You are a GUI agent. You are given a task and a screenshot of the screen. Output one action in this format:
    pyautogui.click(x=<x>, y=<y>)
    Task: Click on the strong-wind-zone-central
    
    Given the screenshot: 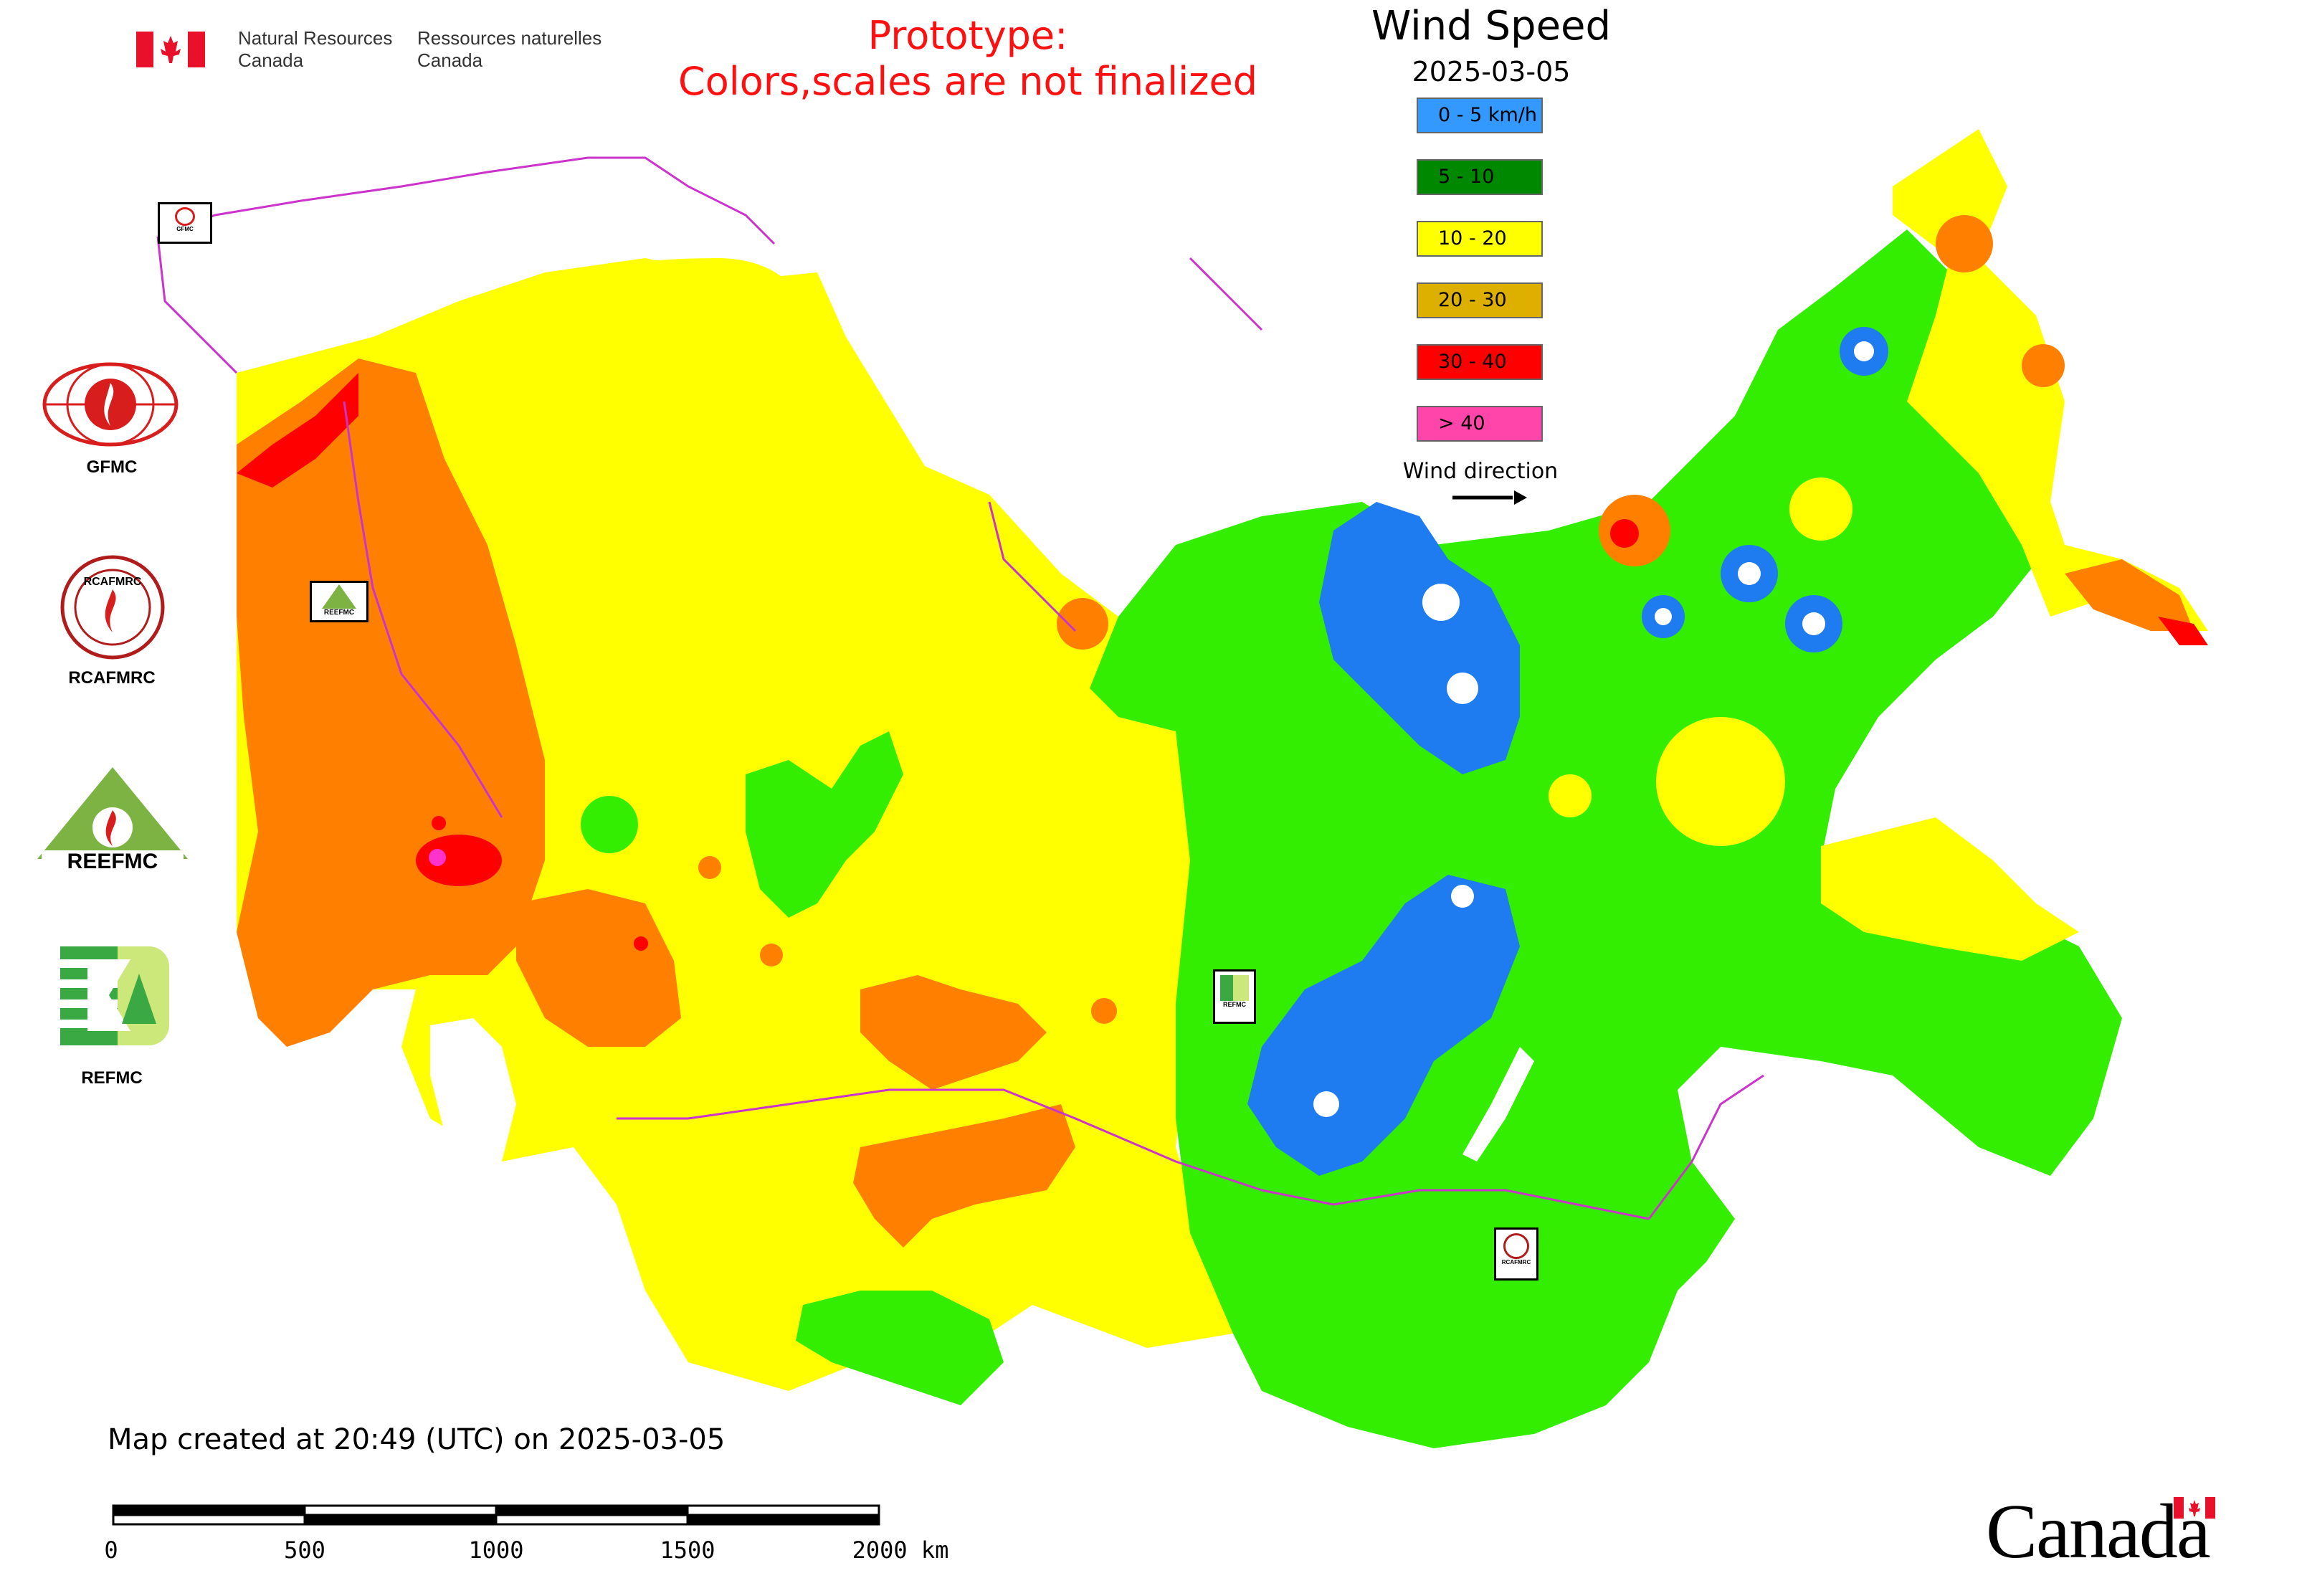 What is the action you would take?
    pyautogui.click(x=598, y=968)
    